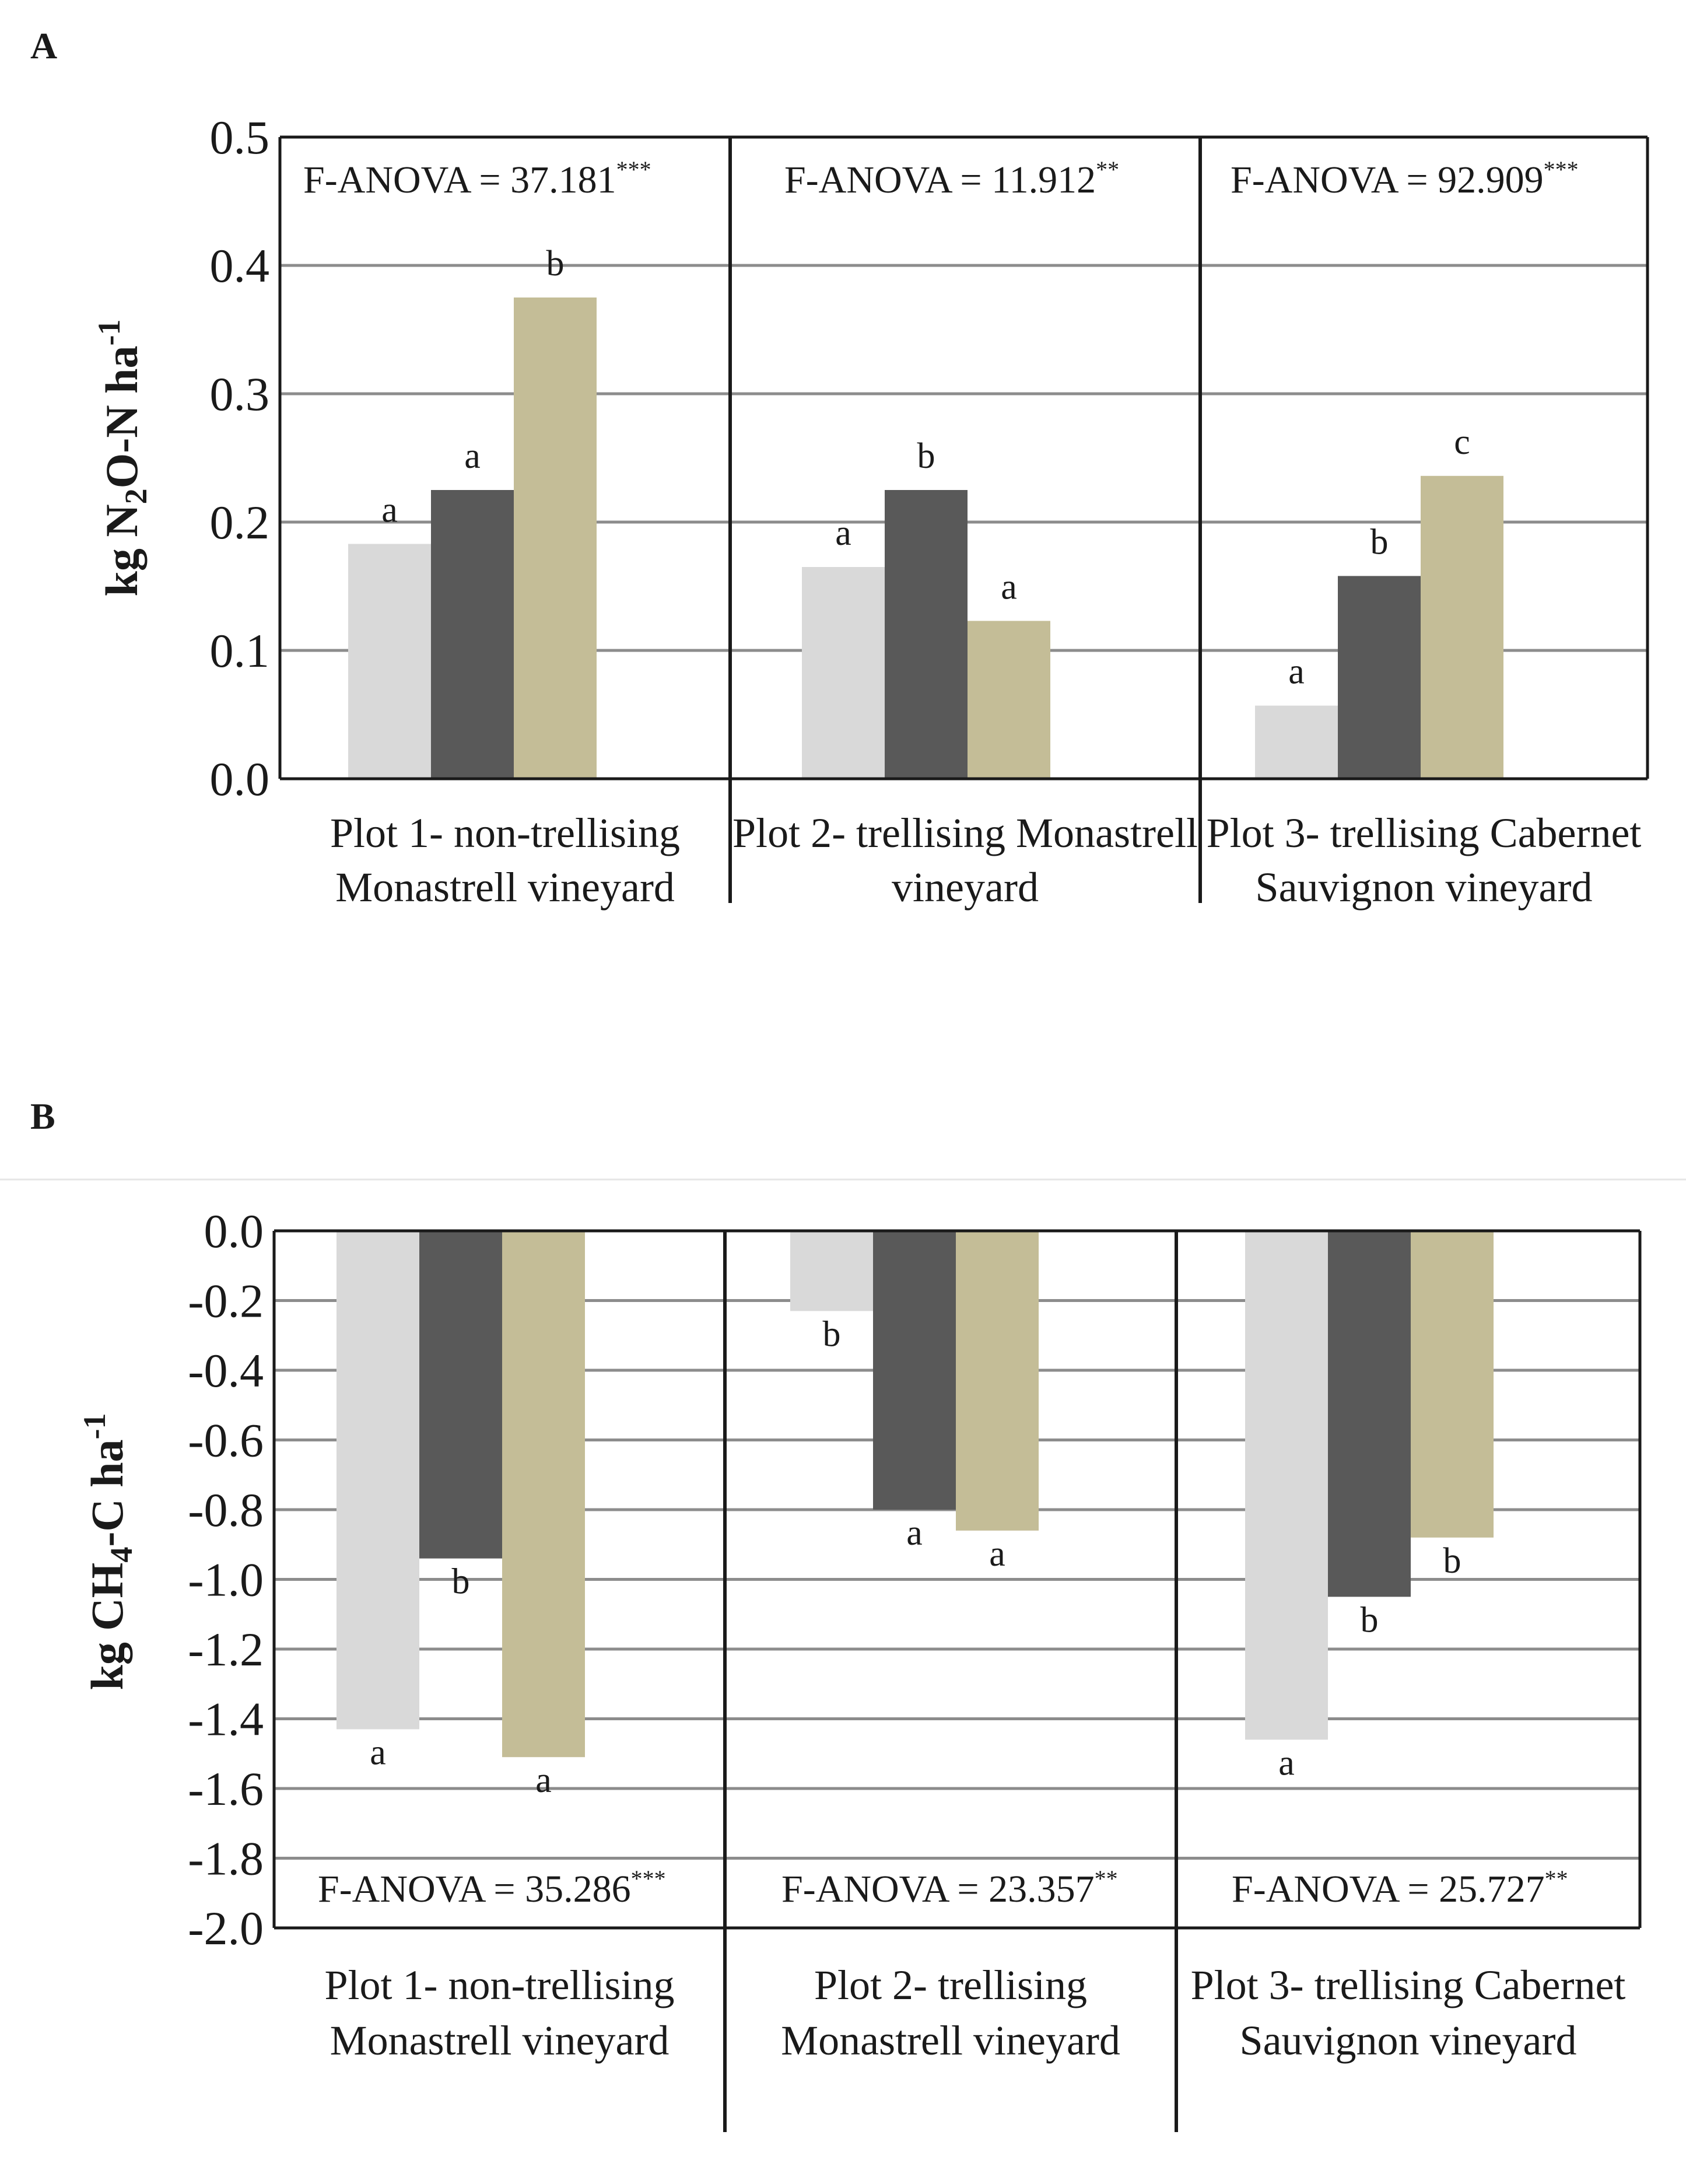 This screenshot has height=2184, width=1686. Describe the element at coordinates (951, 1985) in the screenshot. I see `category-label: Plot 2- trellising` at that location.